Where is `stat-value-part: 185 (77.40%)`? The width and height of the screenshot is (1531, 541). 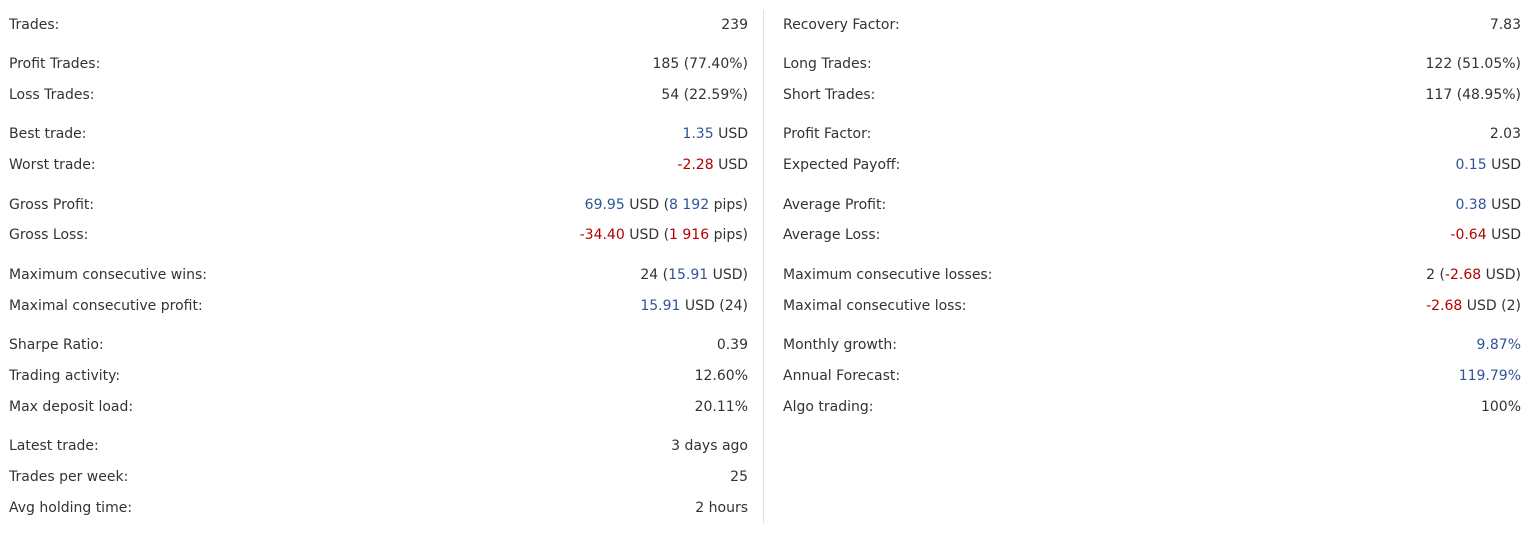 stat-value-part: 185 (77.40%) is located at coordinates (700, 64).